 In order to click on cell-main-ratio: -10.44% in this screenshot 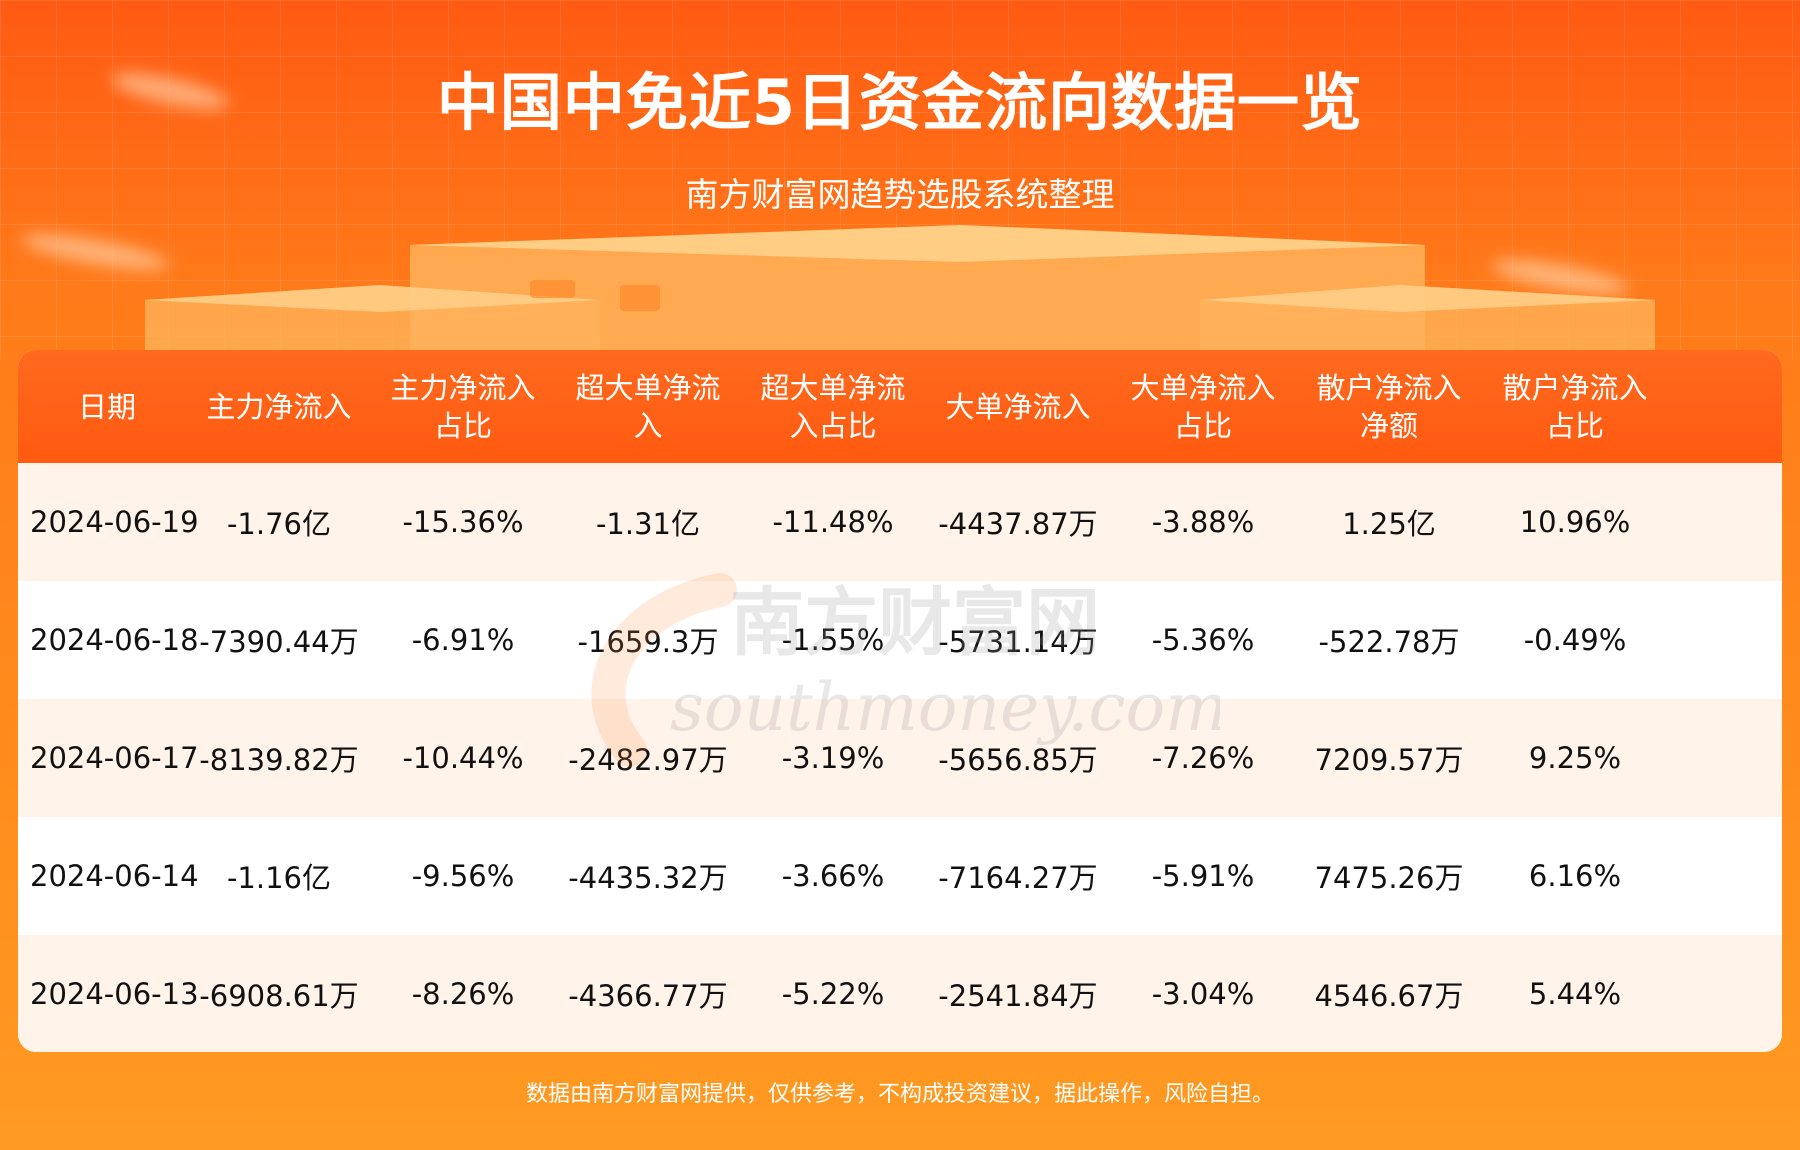, I will do `click(463, 758)`.